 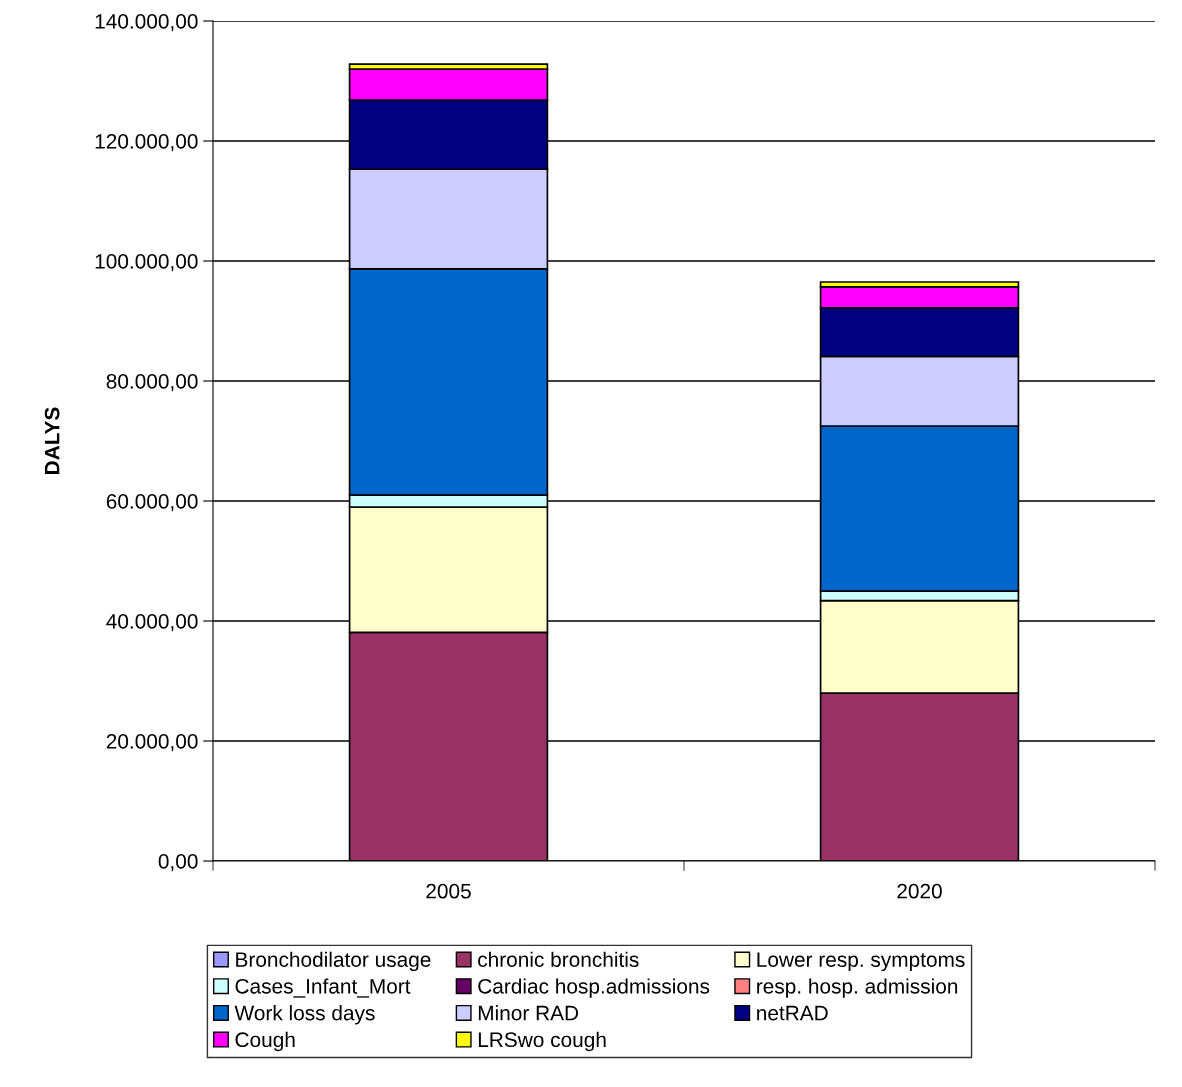 I want to click on legend-label: Work loss days, so click(x=304, y=1015).